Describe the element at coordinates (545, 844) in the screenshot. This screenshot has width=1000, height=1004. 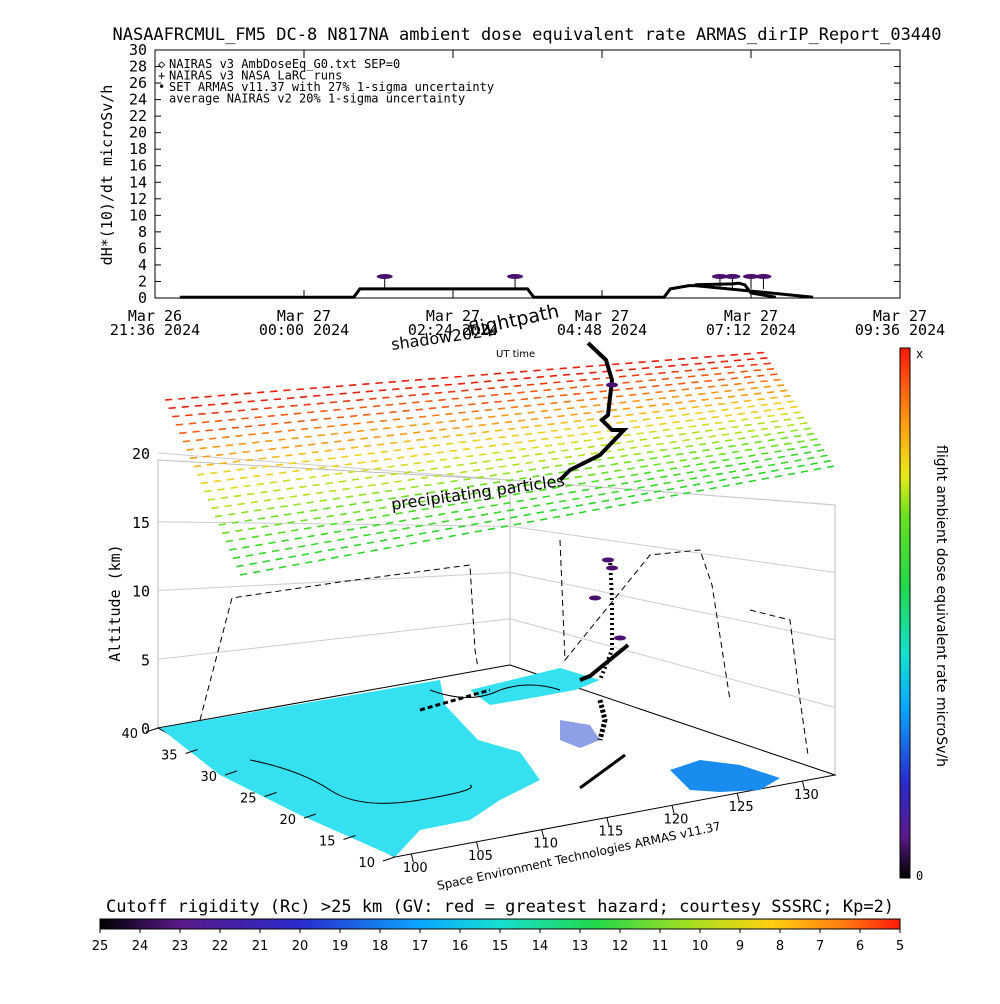
I see `longitude-tick-label: 110` at that location.